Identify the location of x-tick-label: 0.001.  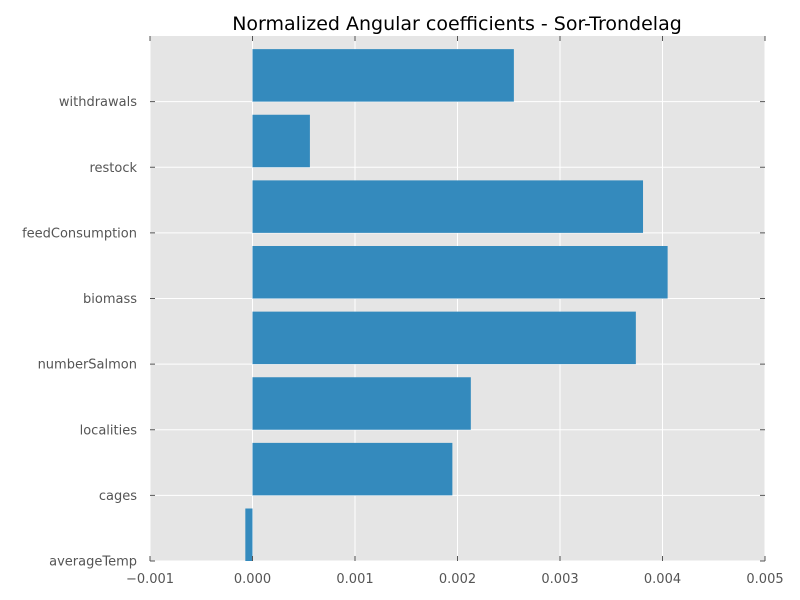
(354, 579).